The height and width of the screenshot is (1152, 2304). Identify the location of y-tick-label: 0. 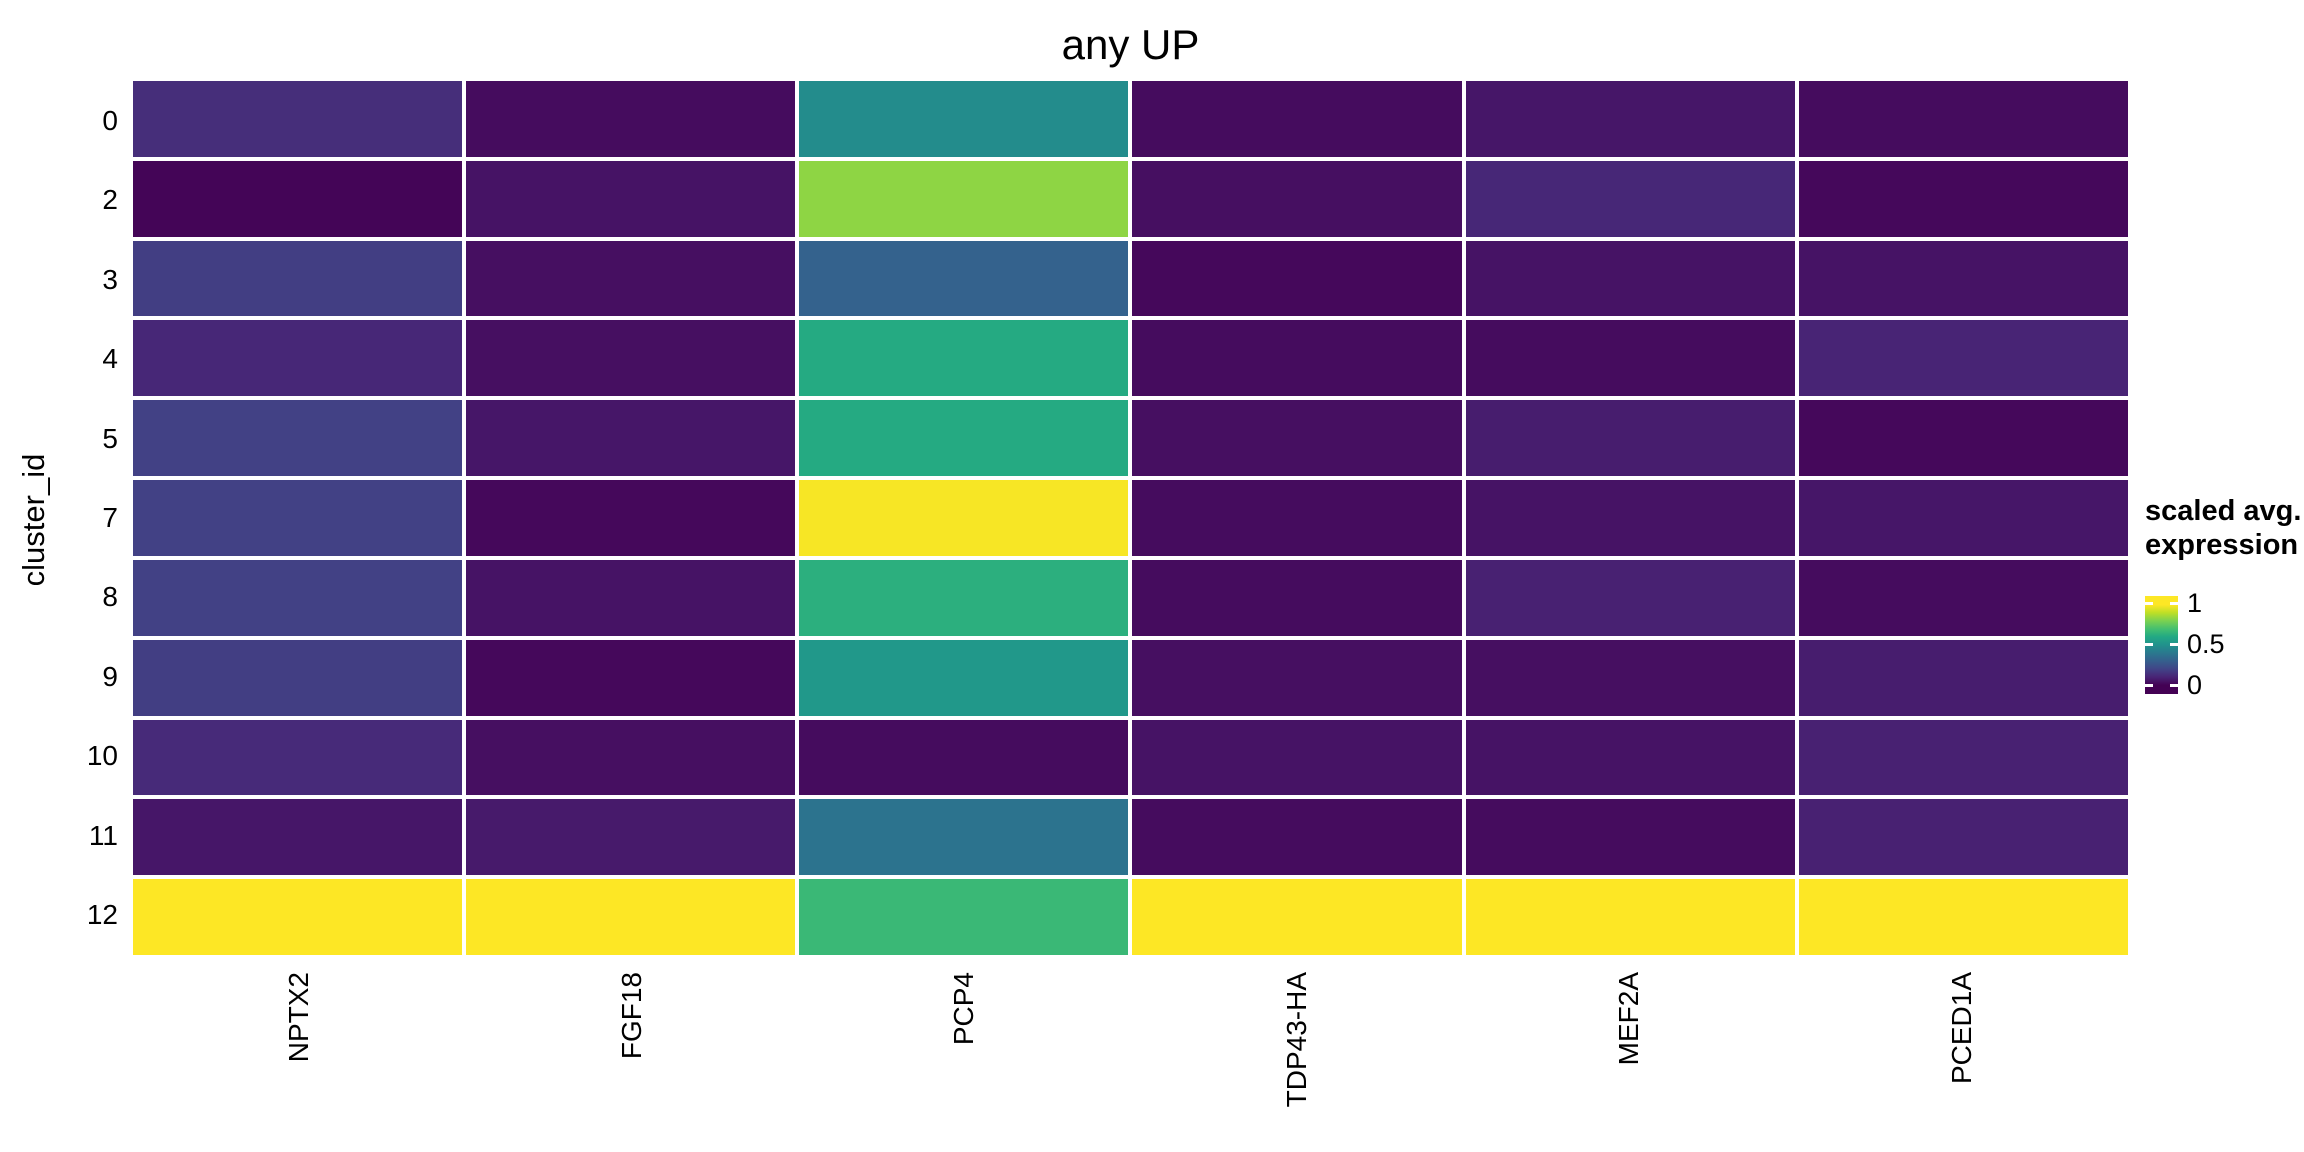
(110, 120).